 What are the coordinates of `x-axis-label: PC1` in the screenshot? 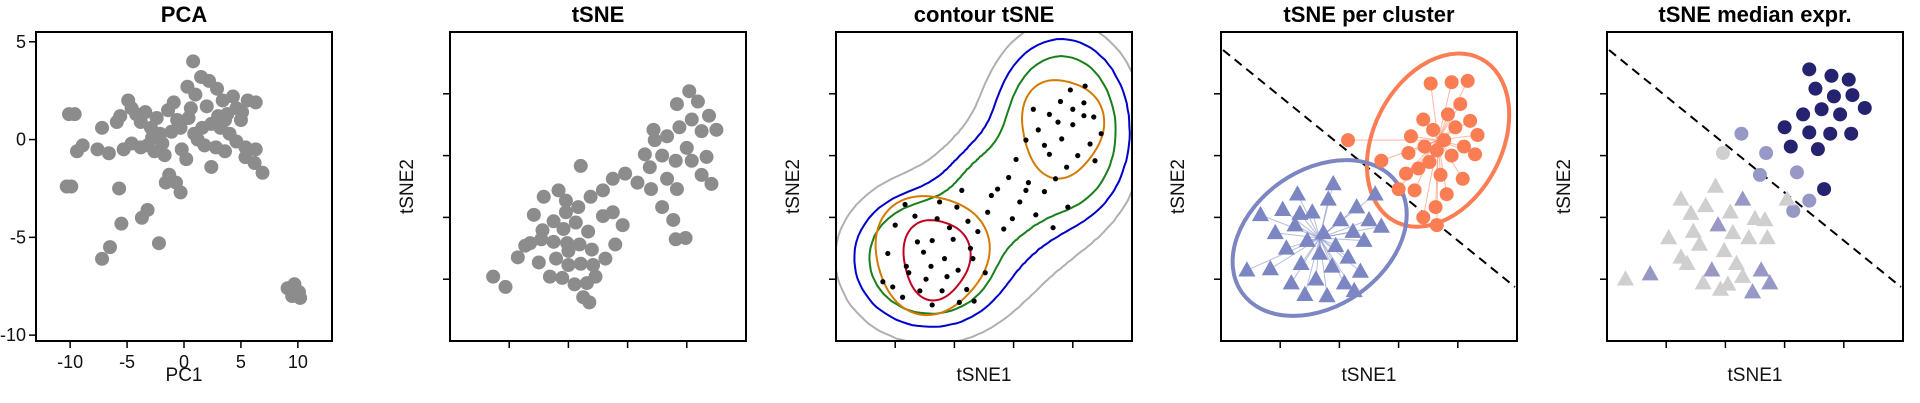 It's located at (184, 375).